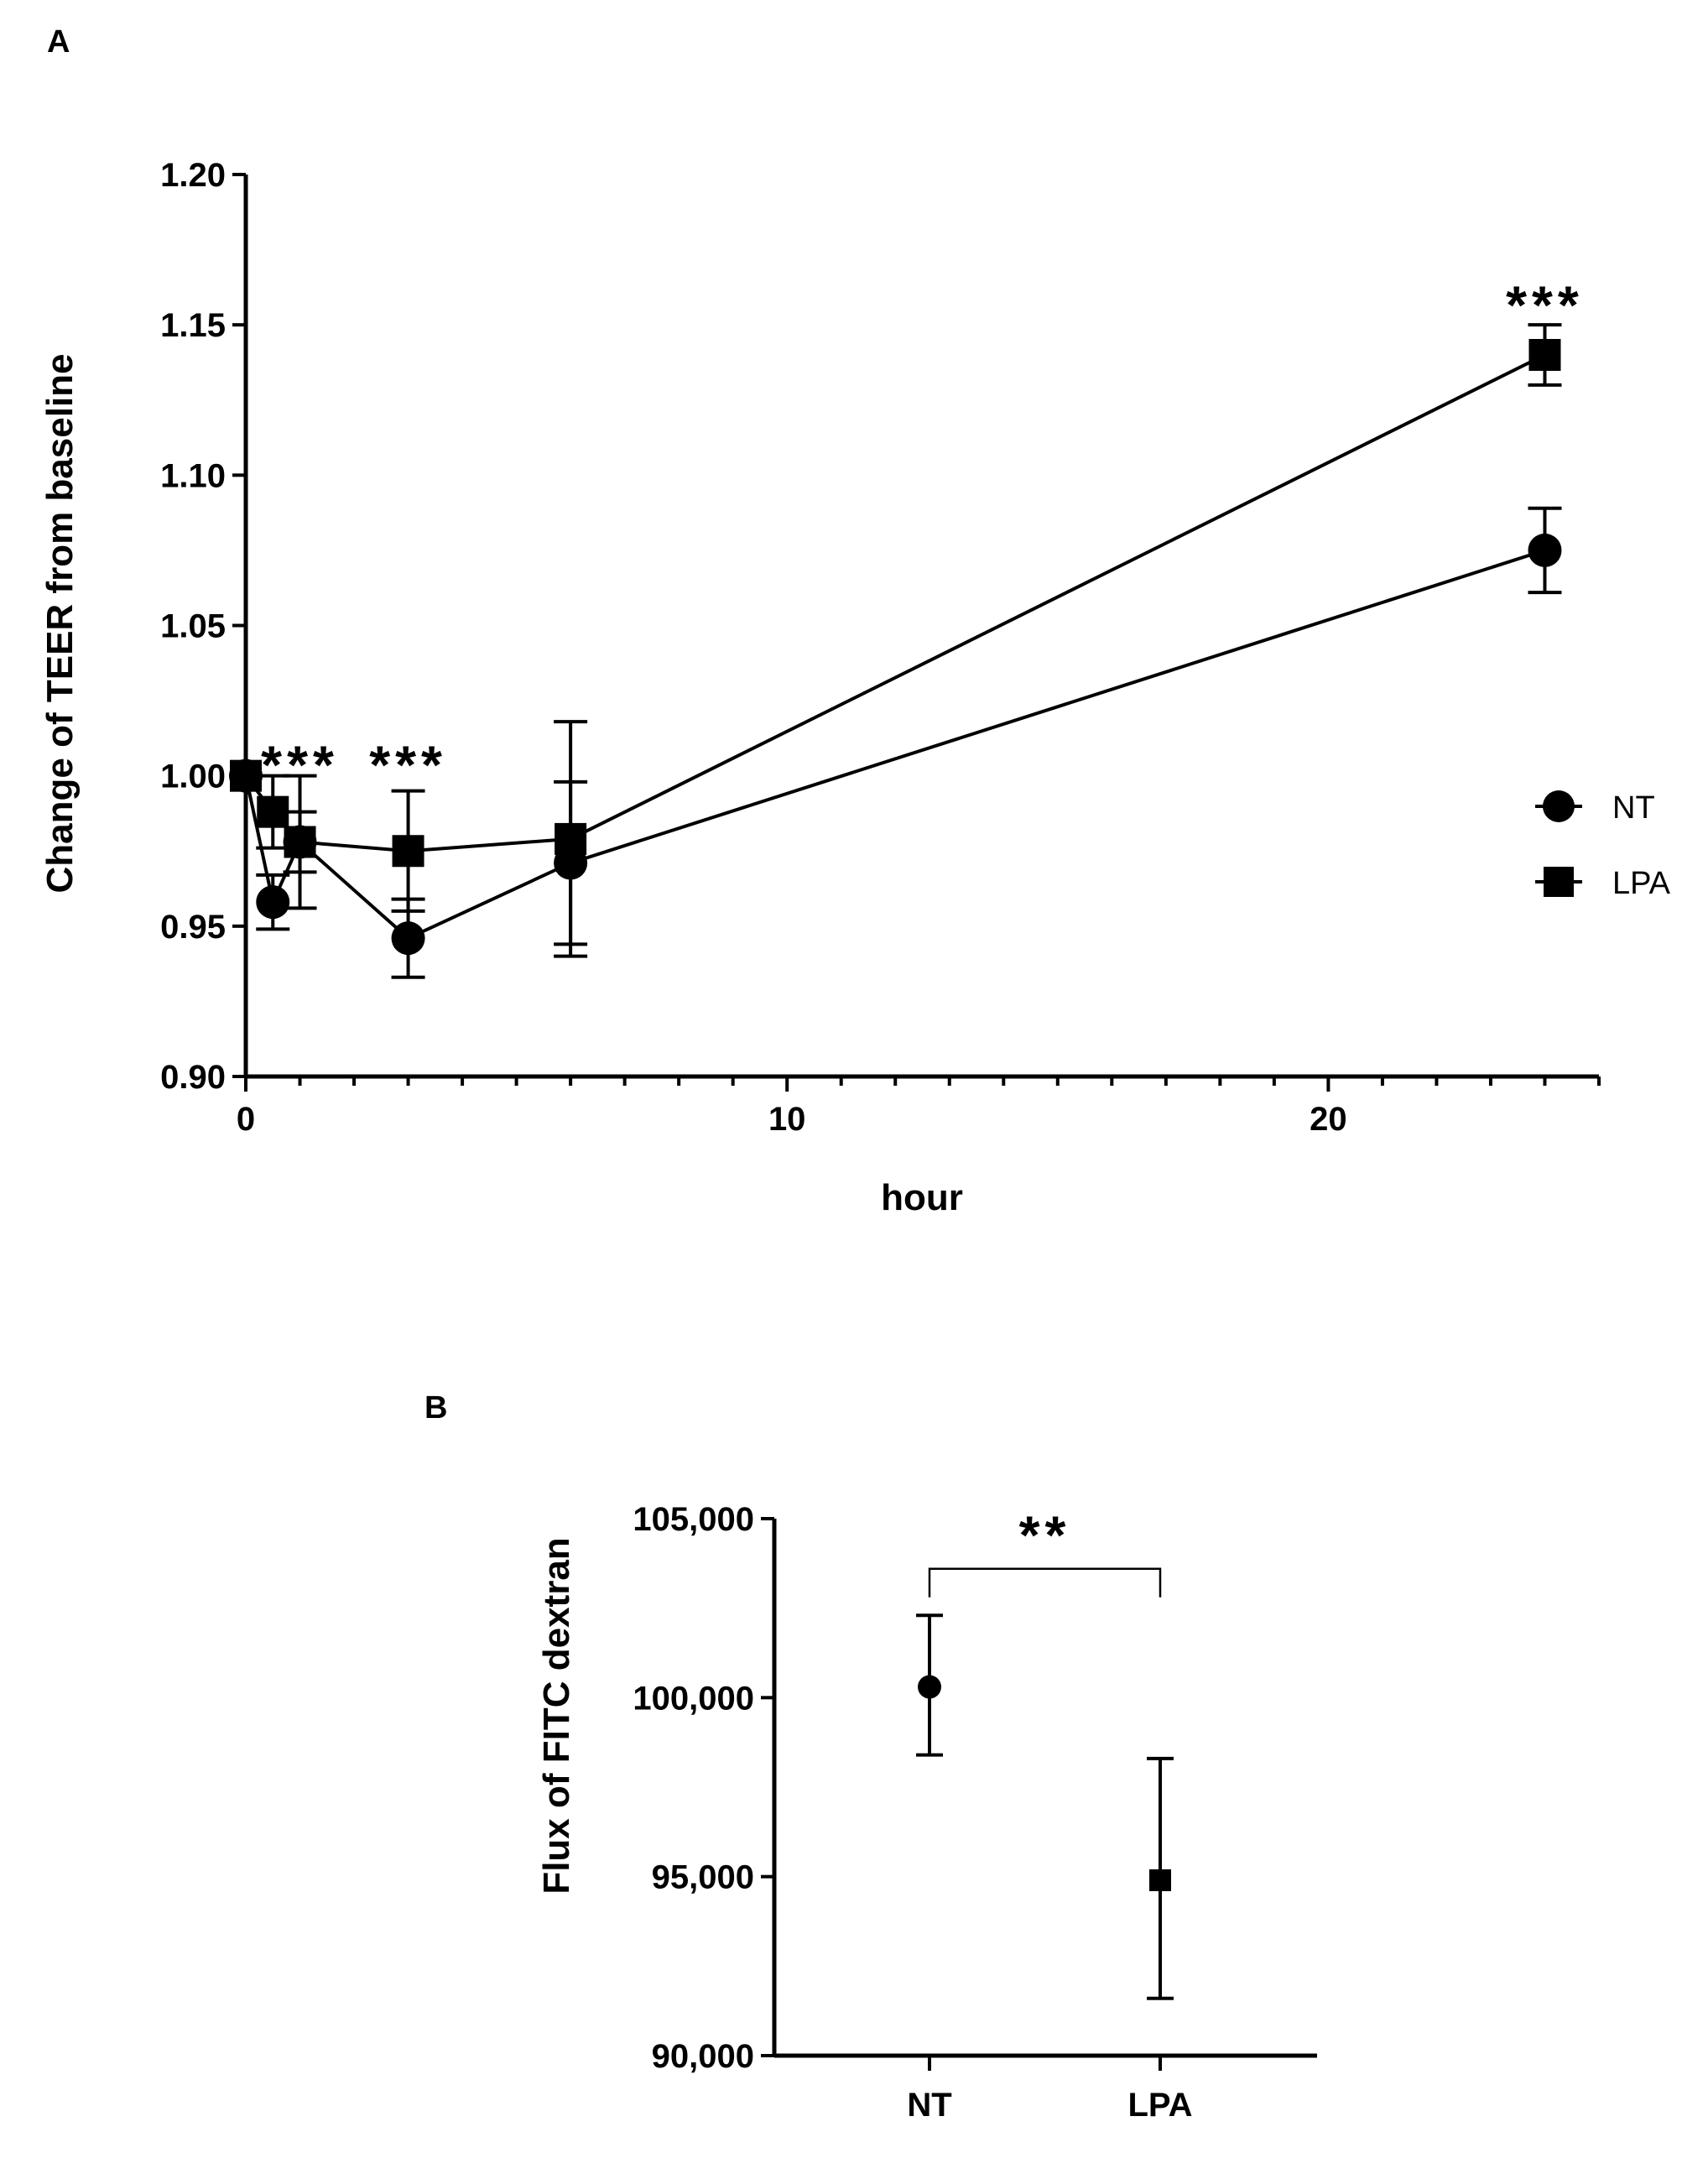 This screenshot has height=2158, width=1708. What do you see at coordinates (703, 1878) in the screenshot?
I see `panel-b-y-tick-label: 95,000` at bounding box center [703, 1878].